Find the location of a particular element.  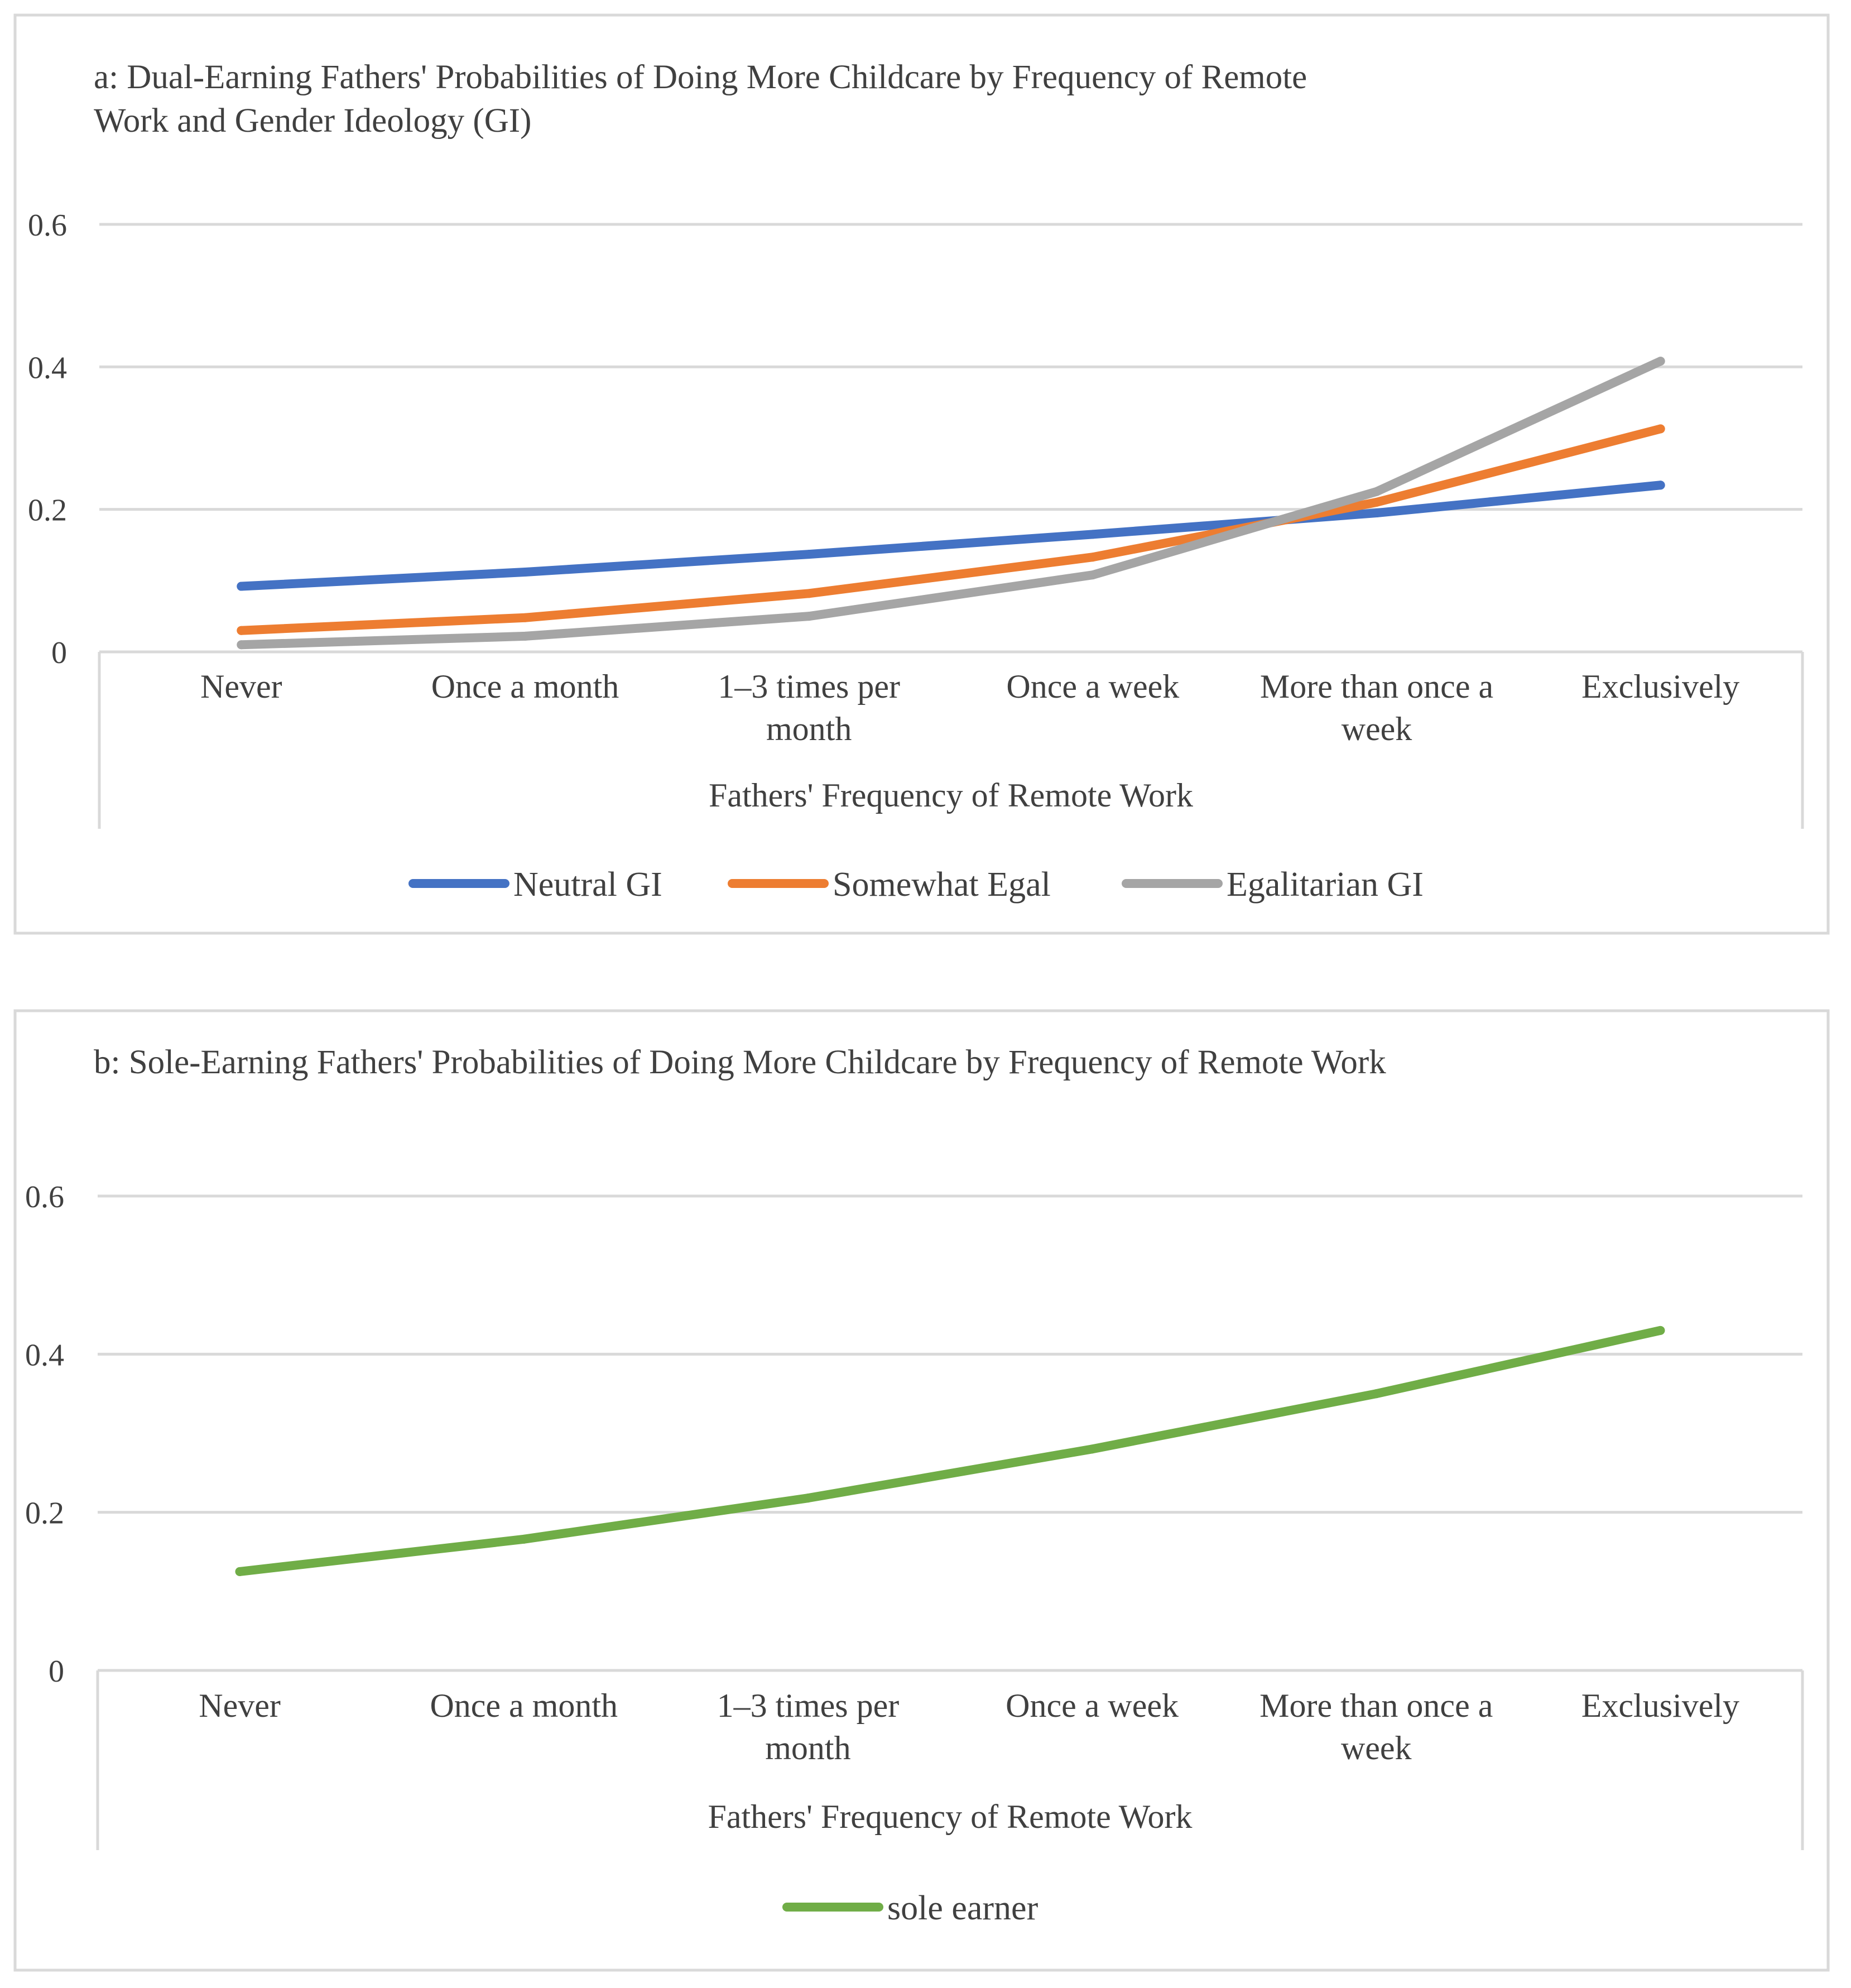

legend-label: Egalitarian GI is located at coordinates (1325, 885).